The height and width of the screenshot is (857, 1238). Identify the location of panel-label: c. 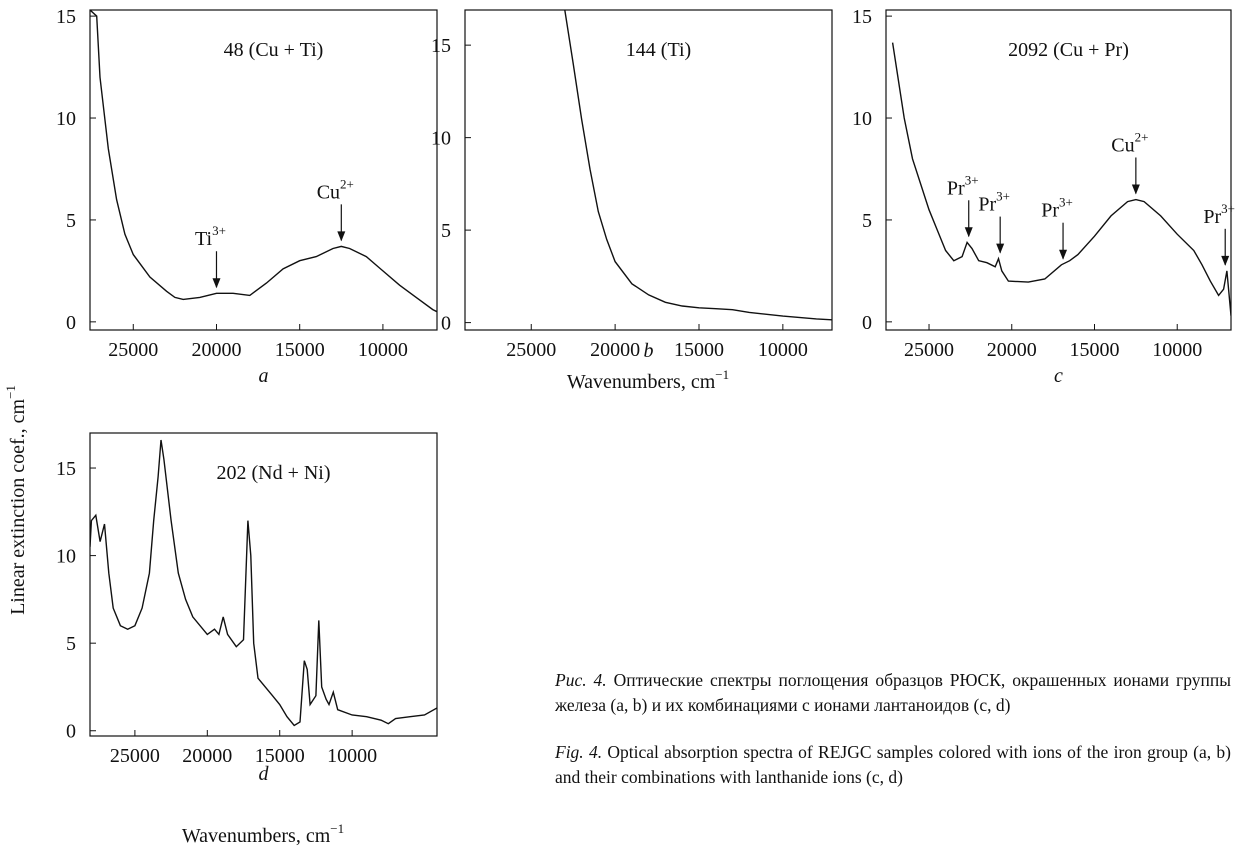
(1058, 376).